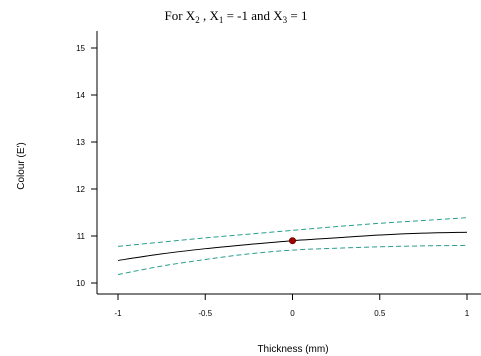 The image size is (481, 356). Describe the element at coordinates (297, 15) in the screenshot. I see `title-suffix: = 1` at that location.